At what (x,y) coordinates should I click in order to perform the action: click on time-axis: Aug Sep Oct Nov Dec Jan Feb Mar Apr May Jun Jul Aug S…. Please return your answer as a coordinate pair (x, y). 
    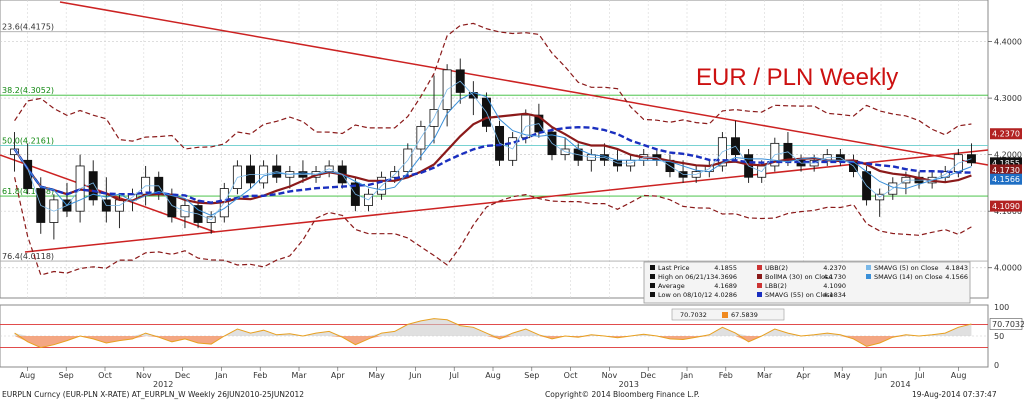
    Looking at the image, I should click on (493, 378).